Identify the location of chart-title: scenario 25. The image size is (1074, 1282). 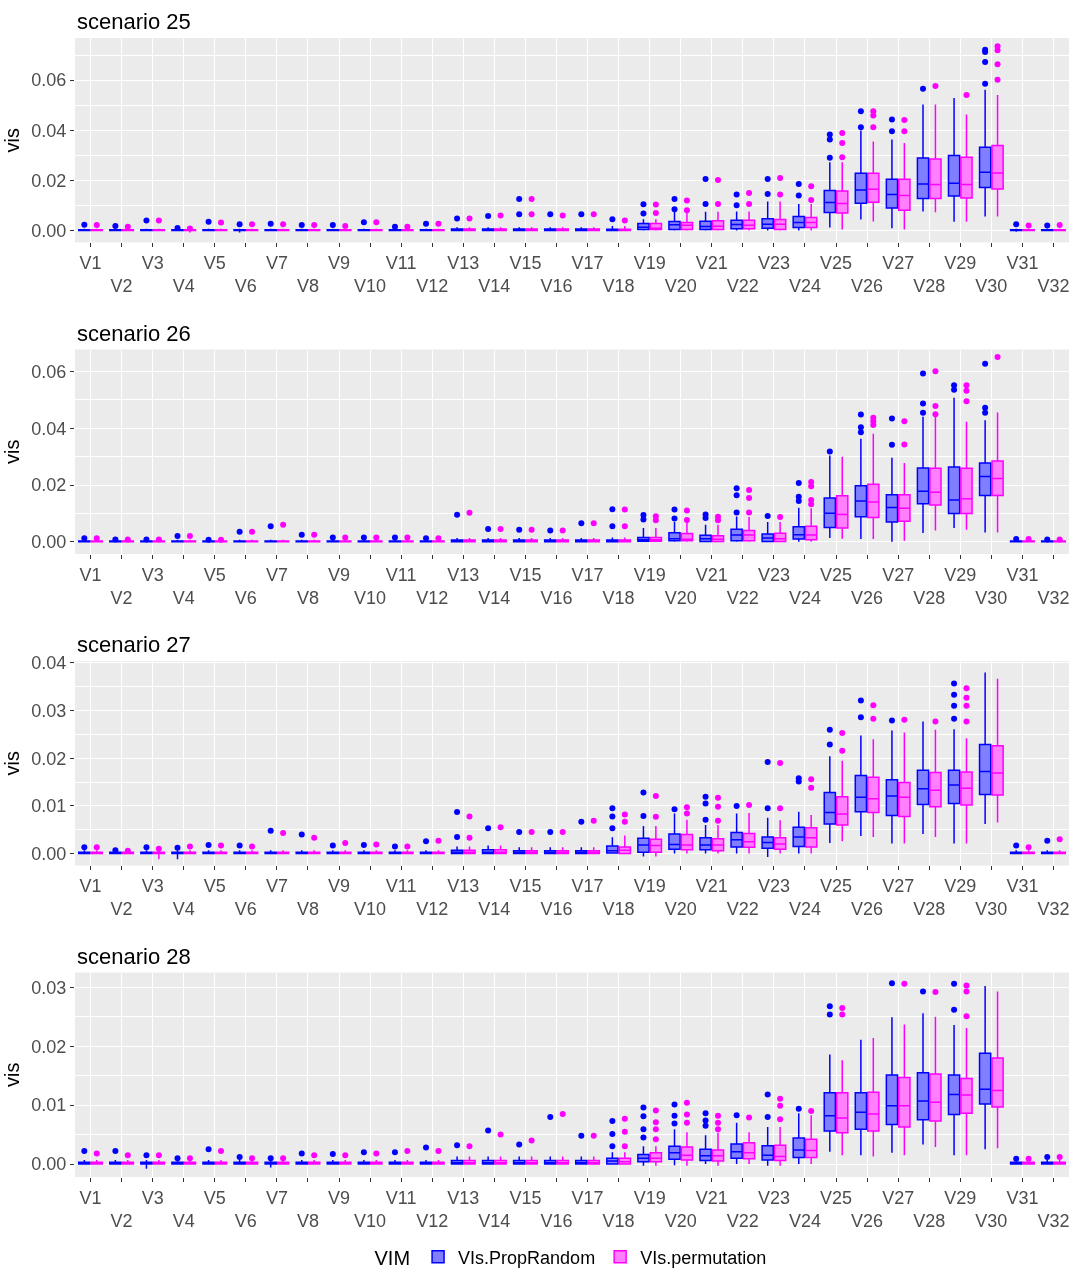
(134, 21).